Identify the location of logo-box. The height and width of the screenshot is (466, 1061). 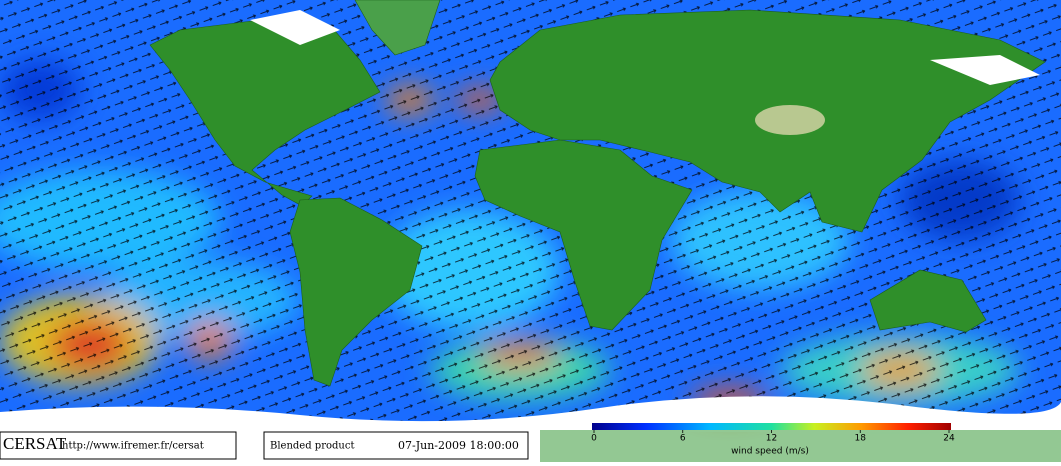
(118, 445).